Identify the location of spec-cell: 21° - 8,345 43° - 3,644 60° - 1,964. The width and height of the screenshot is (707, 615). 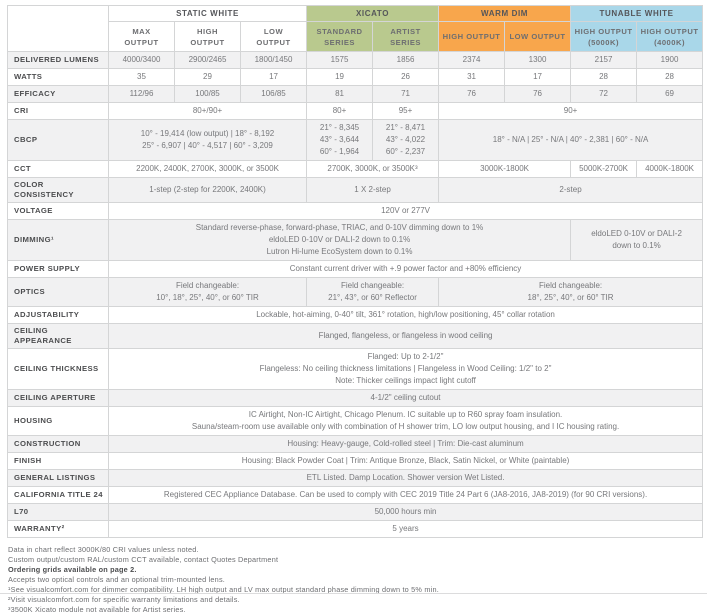
(340, 140).